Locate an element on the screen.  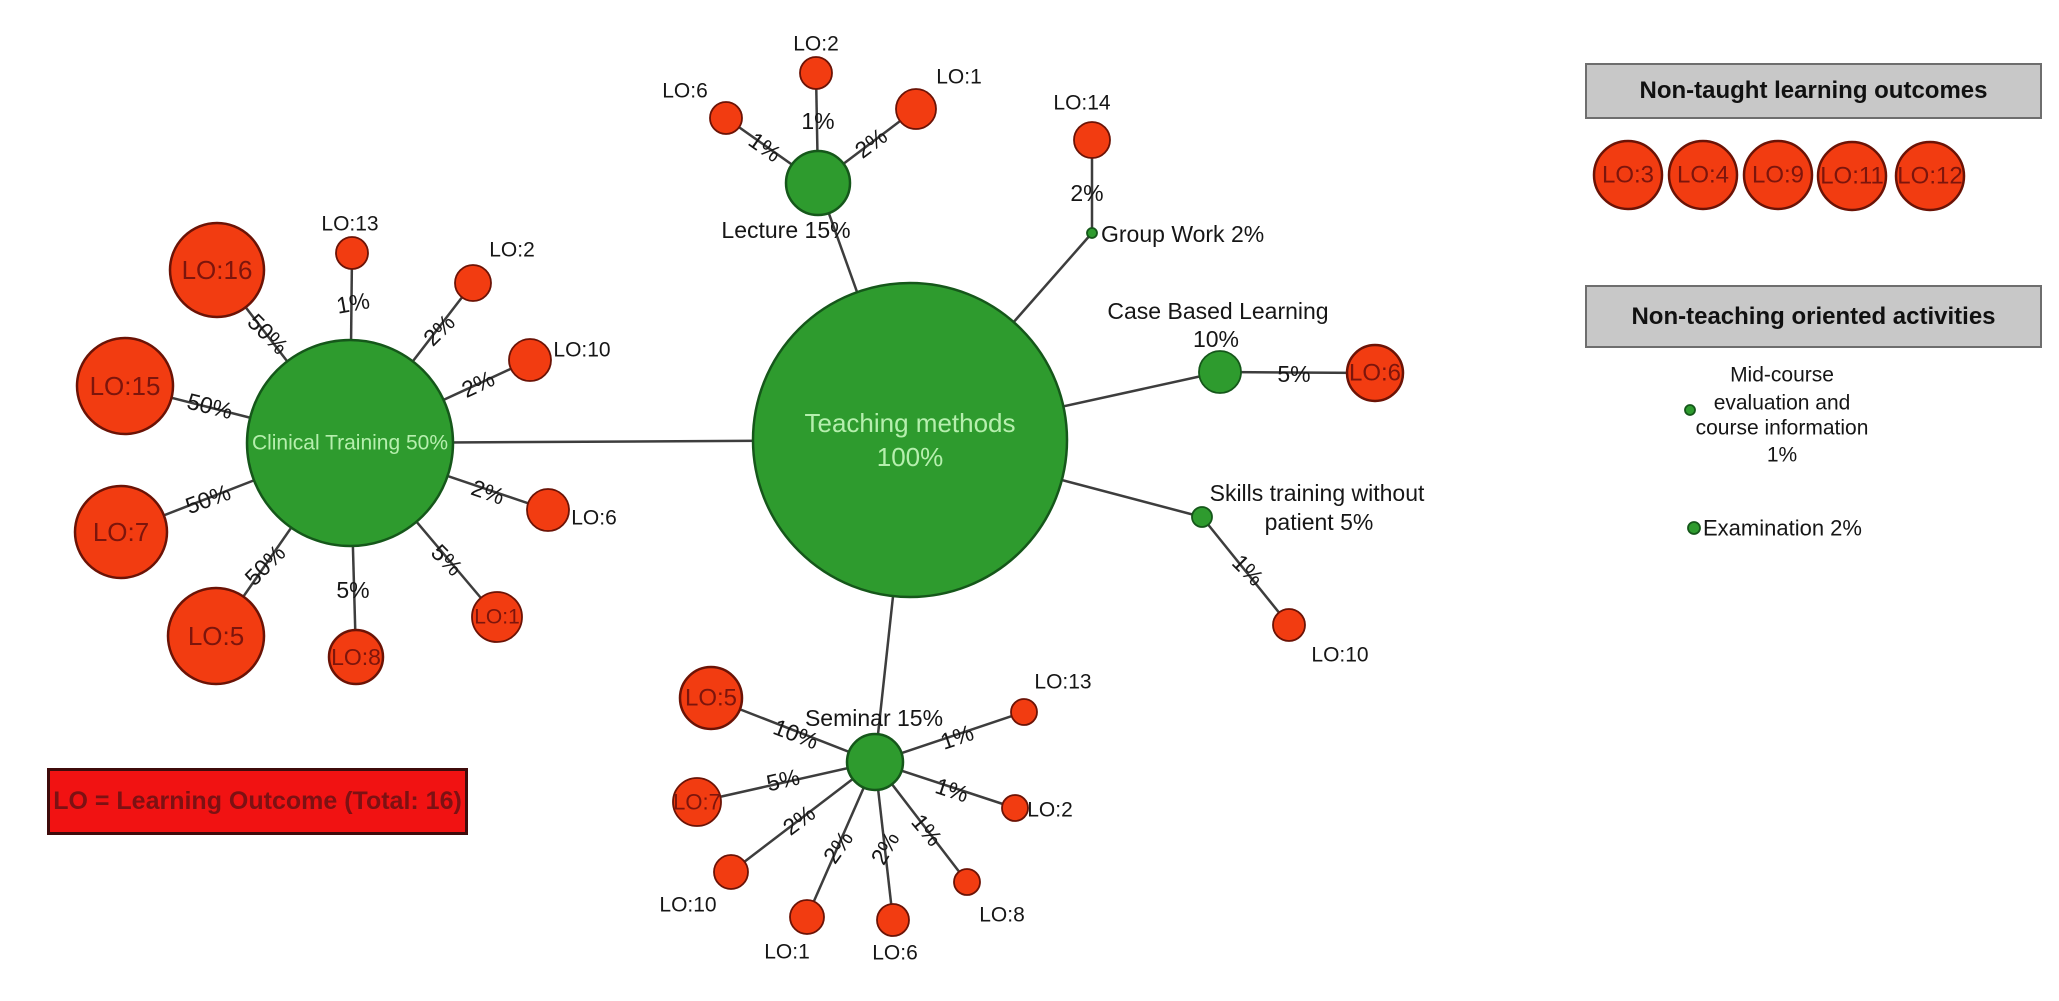
node-ct-lo8 is located at coordinates (356, 657).